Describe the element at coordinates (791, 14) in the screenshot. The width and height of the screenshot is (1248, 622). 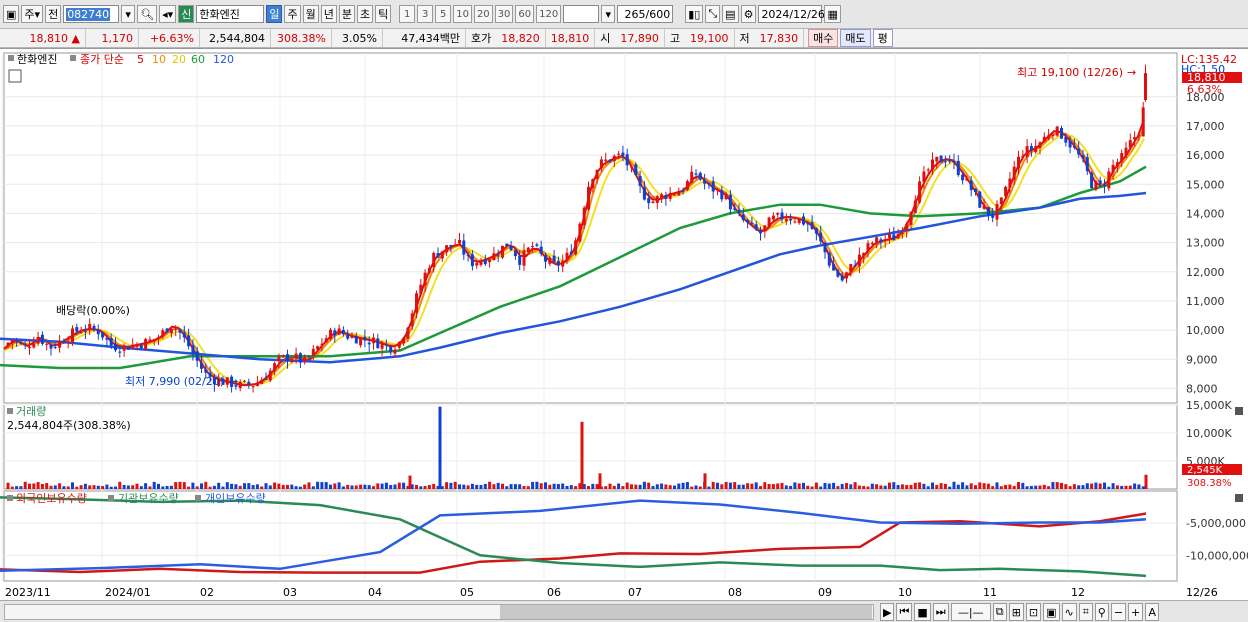
I see `date-field: 2024/12/26` at that location.